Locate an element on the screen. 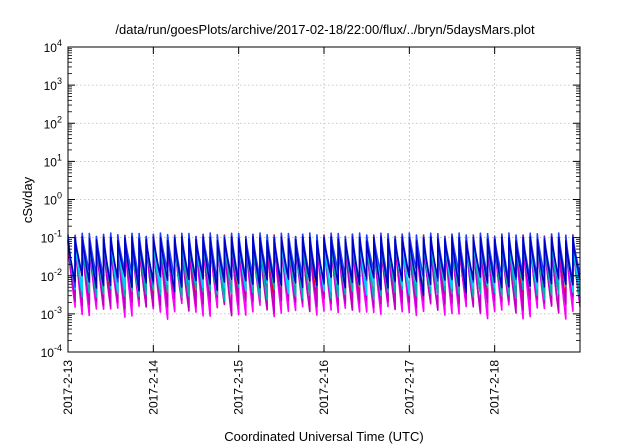 This screenshot has width=640, height=448. y-tick-label: 10⁻³ is located at coordinates (51, 313).